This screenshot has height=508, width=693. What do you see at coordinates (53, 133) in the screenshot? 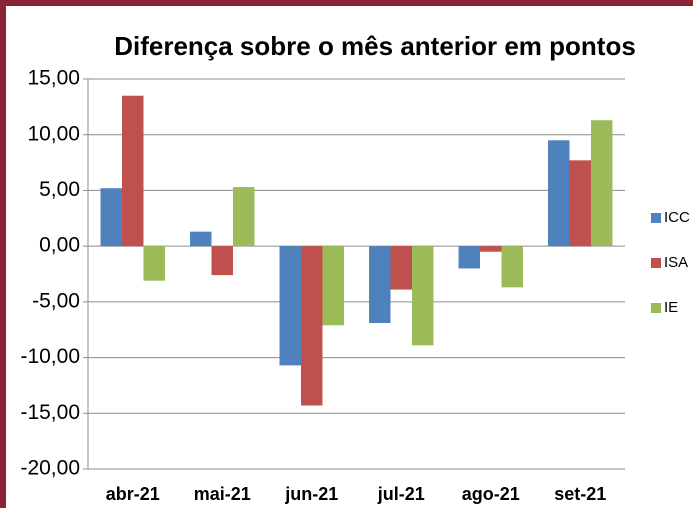
I see `y-tick-label: 10,00` at bounding box center [53, 133].